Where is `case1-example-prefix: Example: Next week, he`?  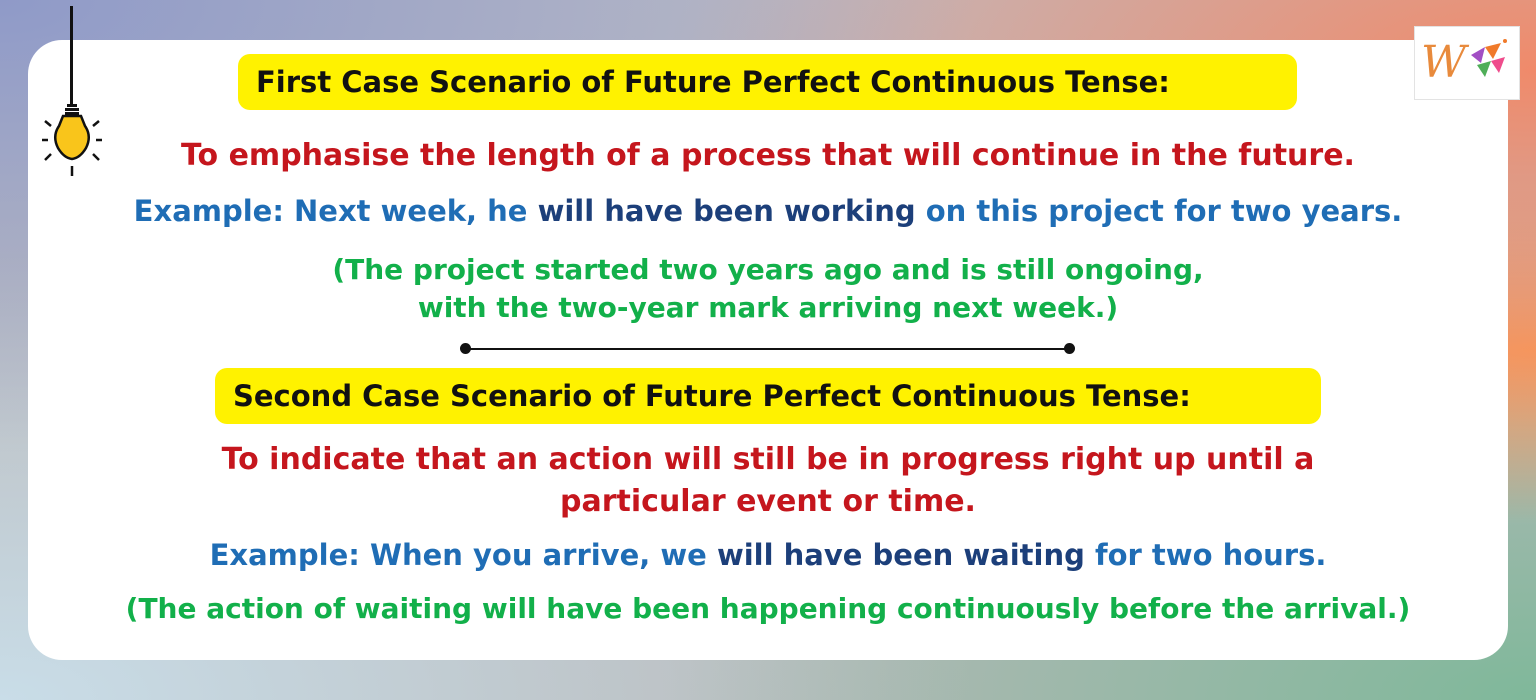 case1-example-prefix: Example: Next week, he is located at coordinates (335, 211).